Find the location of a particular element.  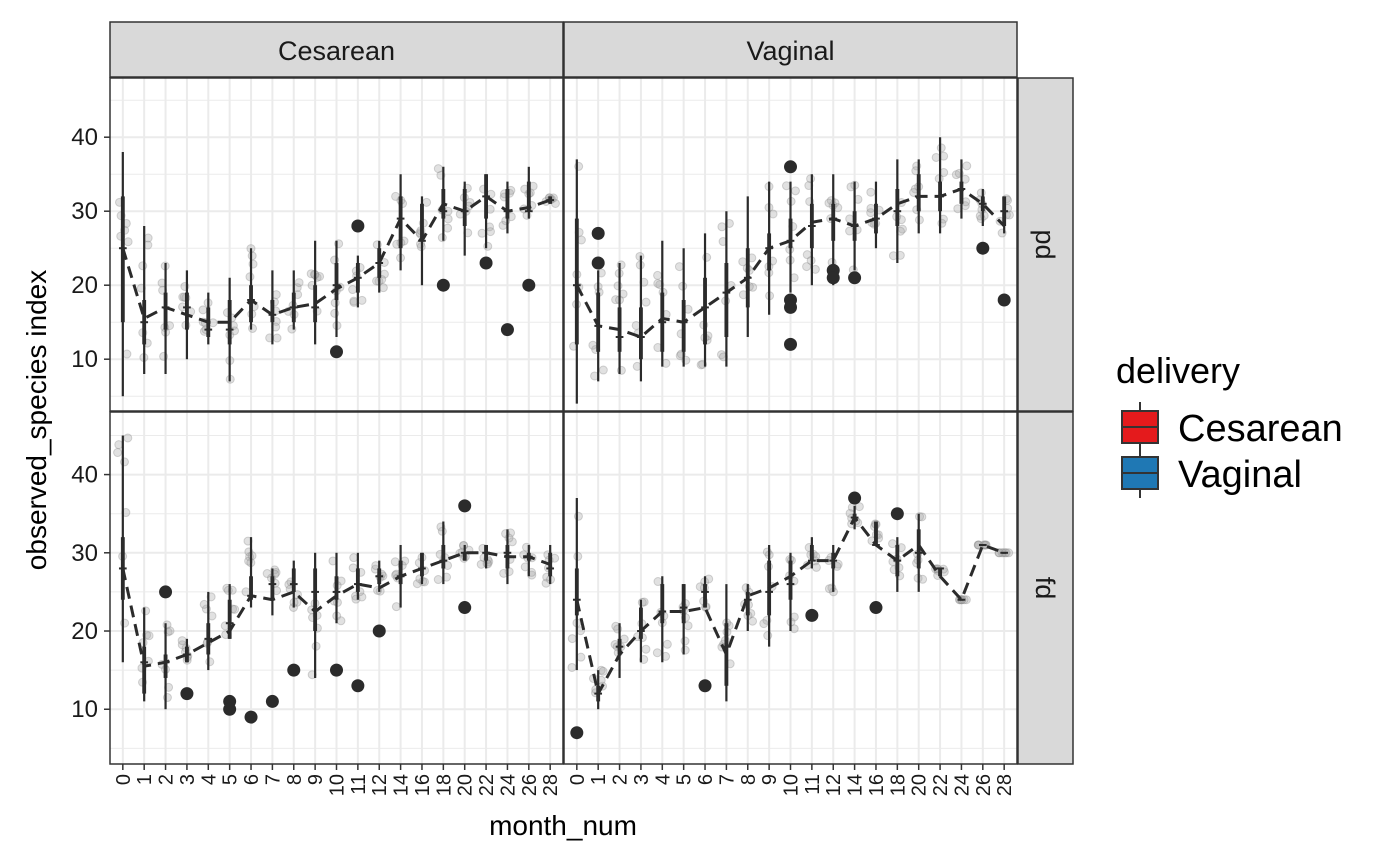

strip-label-pd: pd is located at coordinates (1045, 244).